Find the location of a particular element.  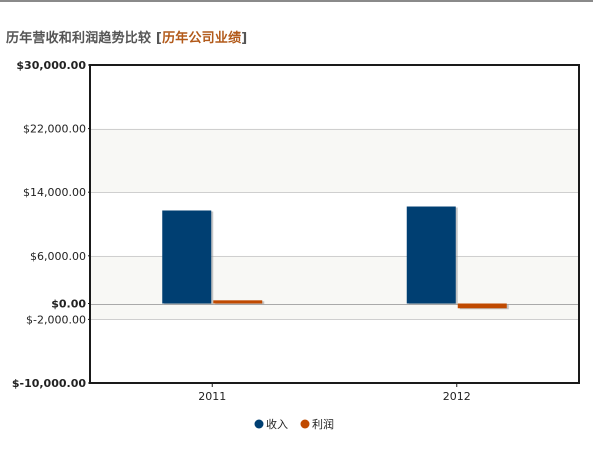

top-divider is located at coordinates (296, 1).